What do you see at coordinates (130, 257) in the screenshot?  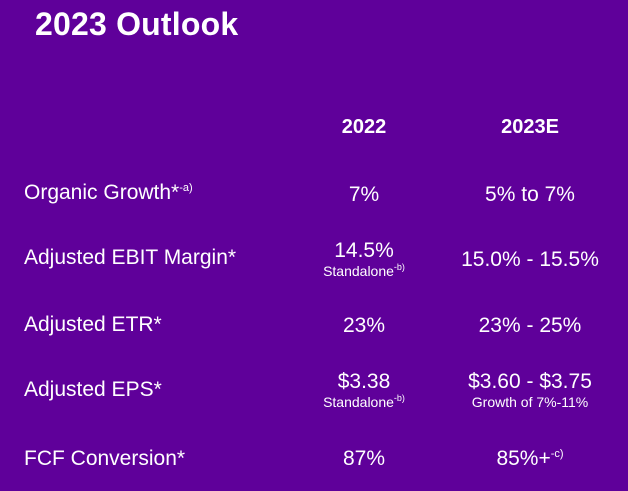 I see `row-label-adjusted-ebit-margin: Adjusted EBIT Margin*` at bounding box center [130, 257].